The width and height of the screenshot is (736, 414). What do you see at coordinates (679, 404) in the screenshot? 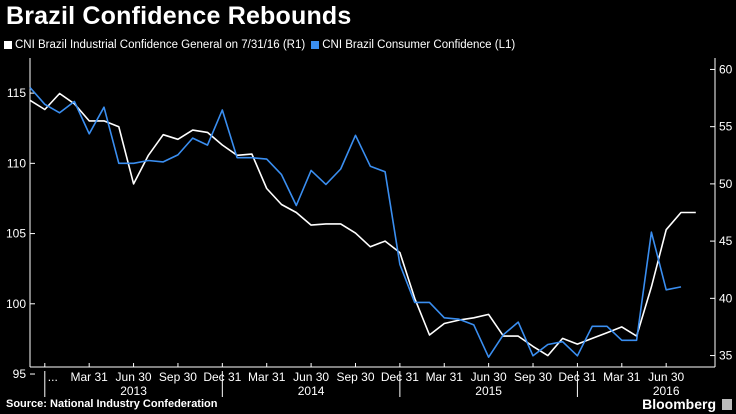
I see `bloomberg-logo: Bloomberg` at bounding box center [679, 404].